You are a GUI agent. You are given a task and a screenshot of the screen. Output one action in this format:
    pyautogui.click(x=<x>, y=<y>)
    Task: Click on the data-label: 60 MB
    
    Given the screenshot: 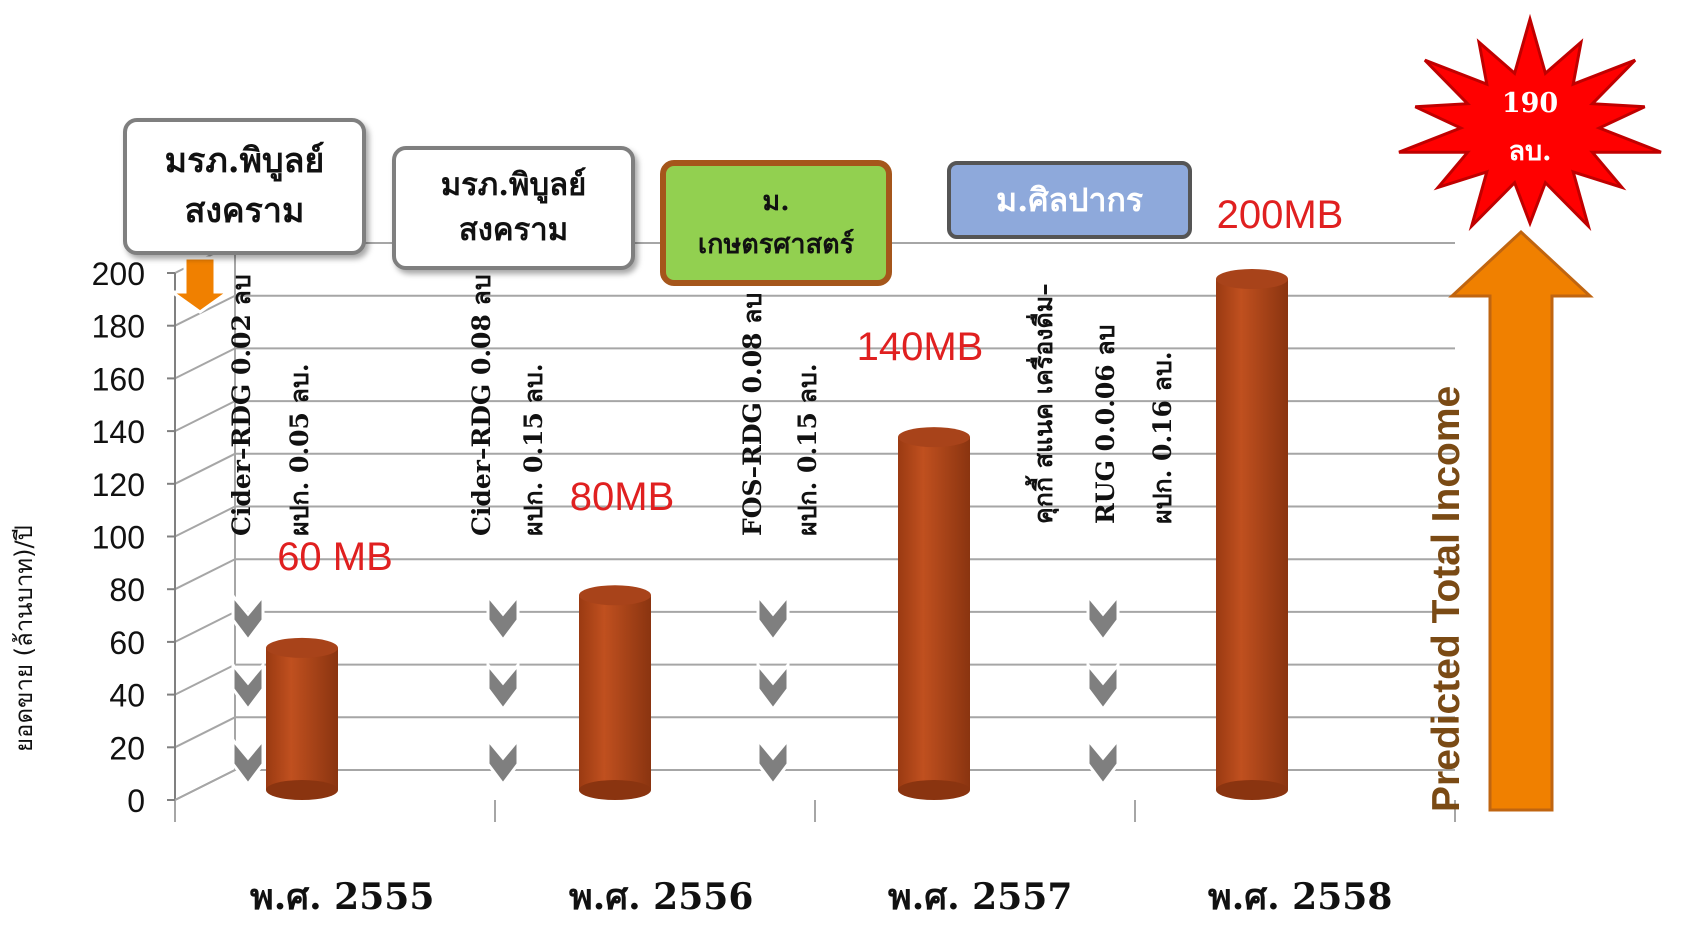 What is the action you would take?
    pyautogui.click(x=335, y=557)
    